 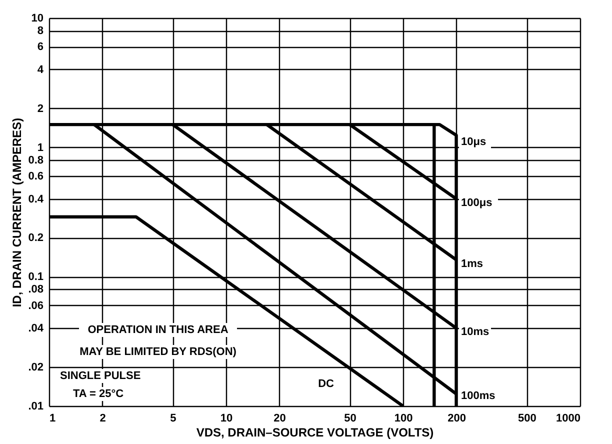 I want to click on y-tick-label: .08, so click(x=36, y=290).